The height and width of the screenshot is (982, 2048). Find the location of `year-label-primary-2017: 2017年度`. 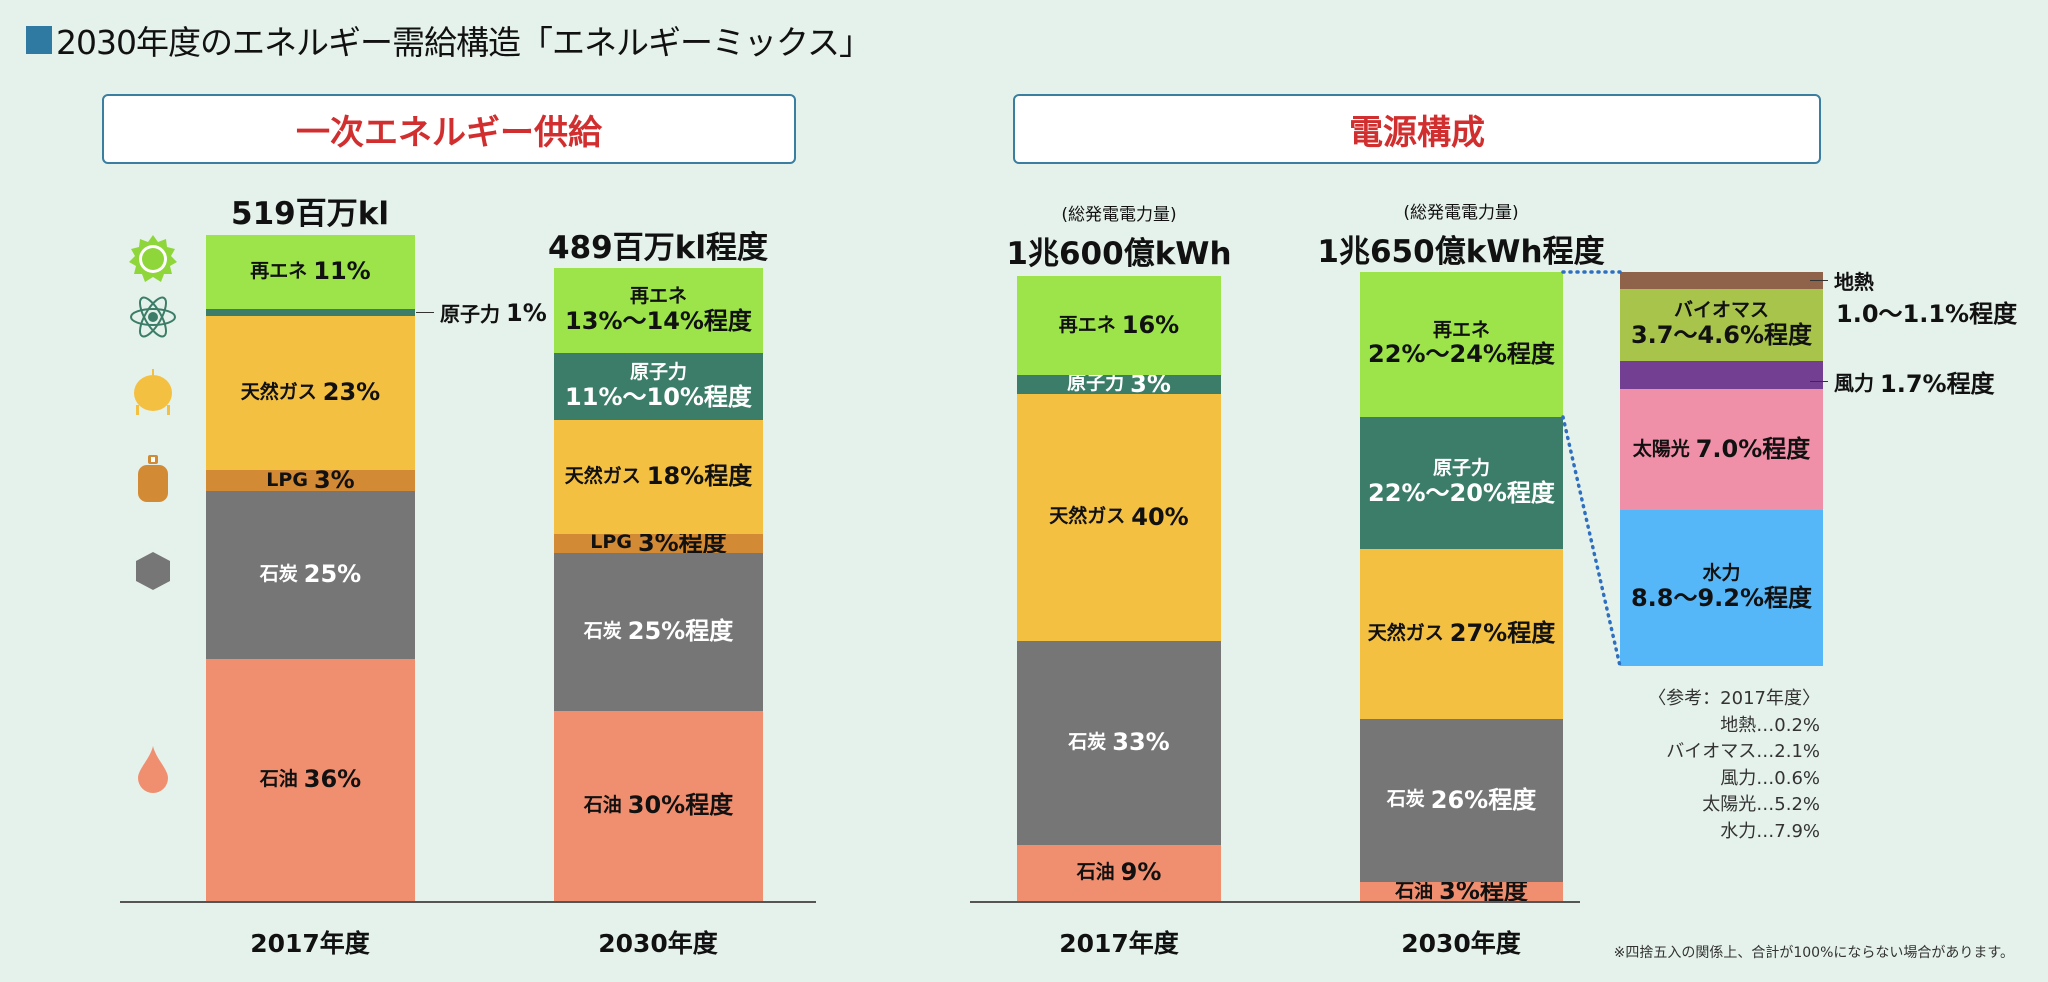

year-label-primary-2017: 2017年度 is located at coordinates (310, 943).